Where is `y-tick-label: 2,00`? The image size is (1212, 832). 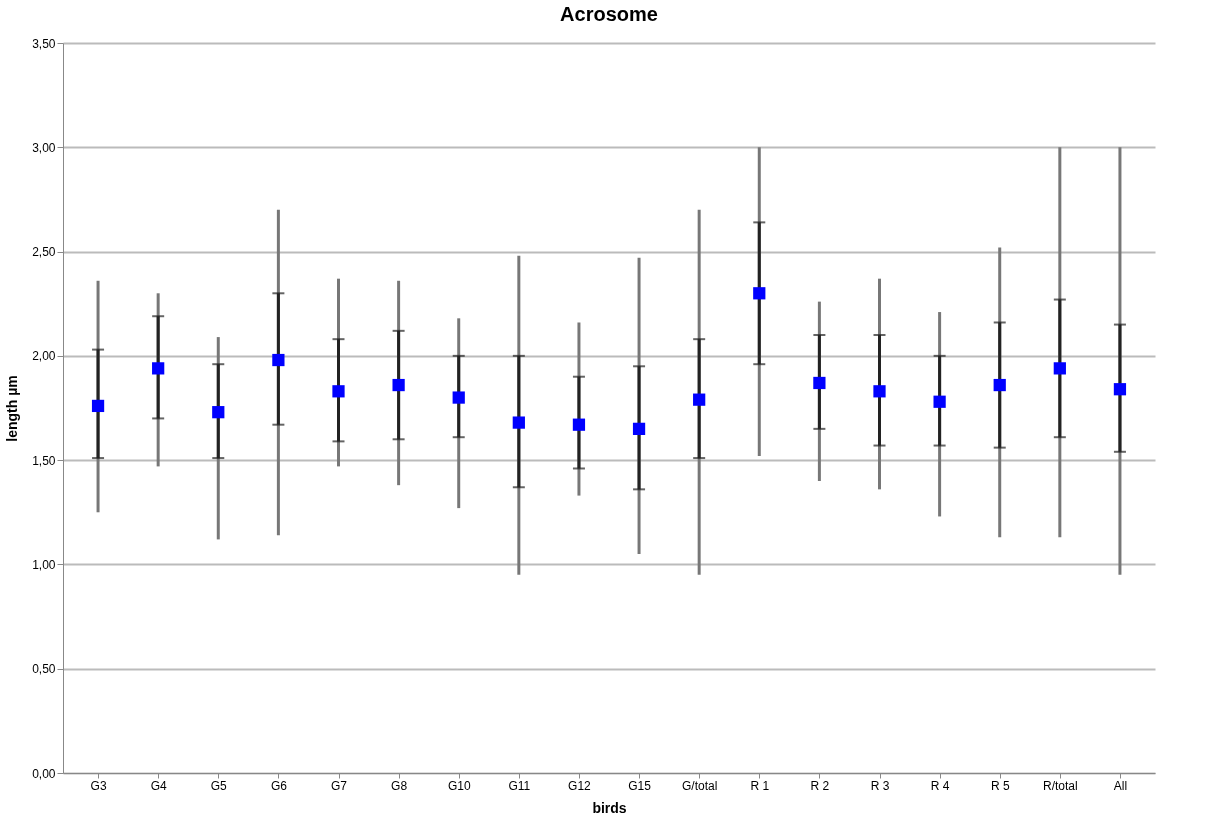
y-tick-label: 2,00 is located at coordinates (44, 356).